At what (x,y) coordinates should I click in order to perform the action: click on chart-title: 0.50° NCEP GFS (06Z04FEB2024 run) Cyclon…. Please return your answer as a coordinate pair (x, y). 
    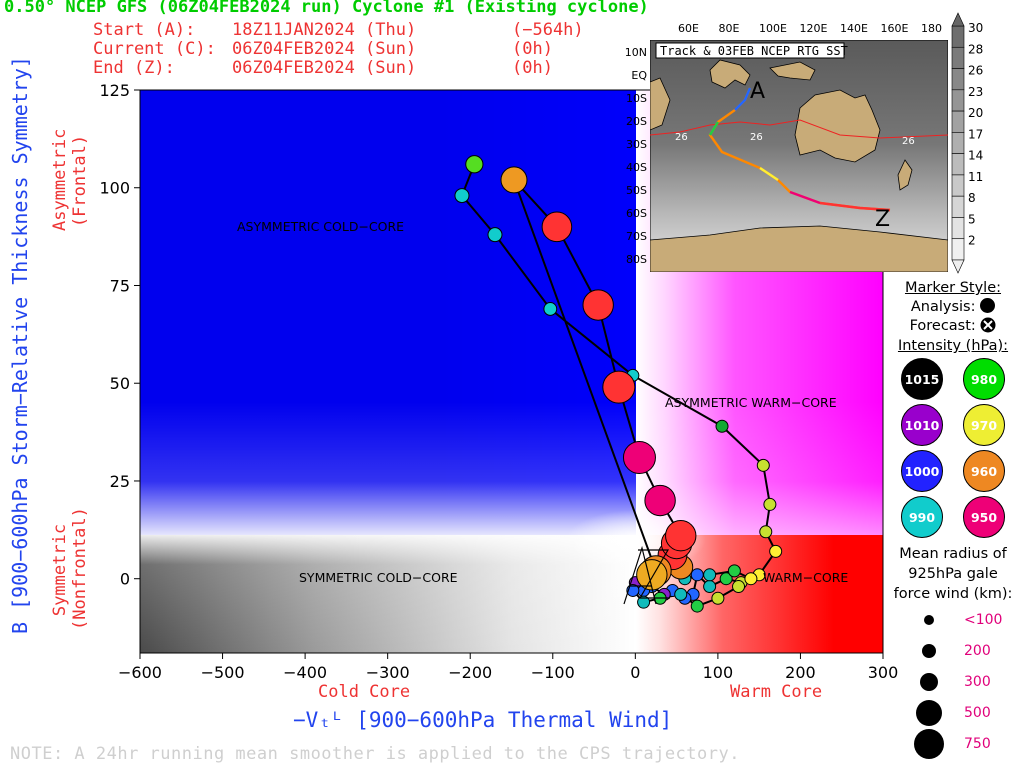
    Looking at the image, I should click on (326, 8).